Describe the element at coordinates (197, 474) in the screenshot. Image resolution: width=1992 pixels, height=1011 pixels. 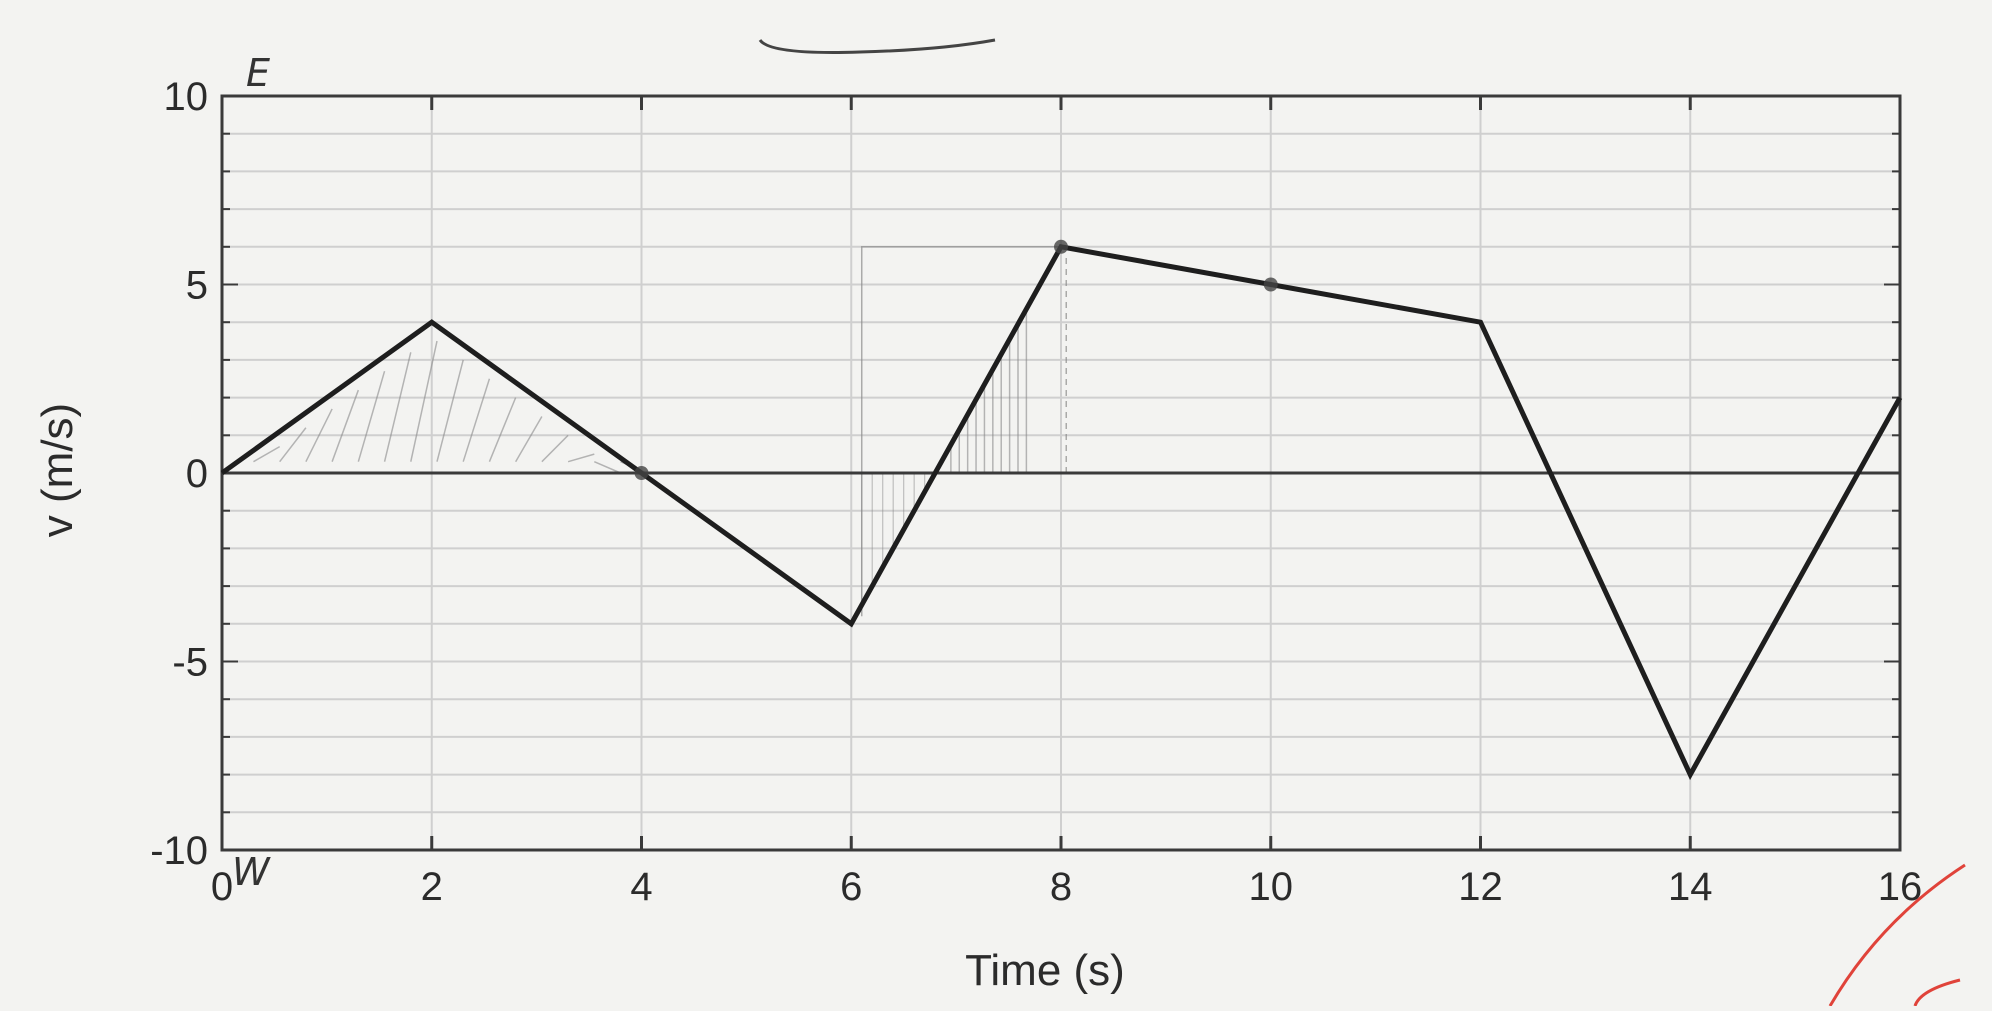
I see `y-tick-label: 0` at that location.